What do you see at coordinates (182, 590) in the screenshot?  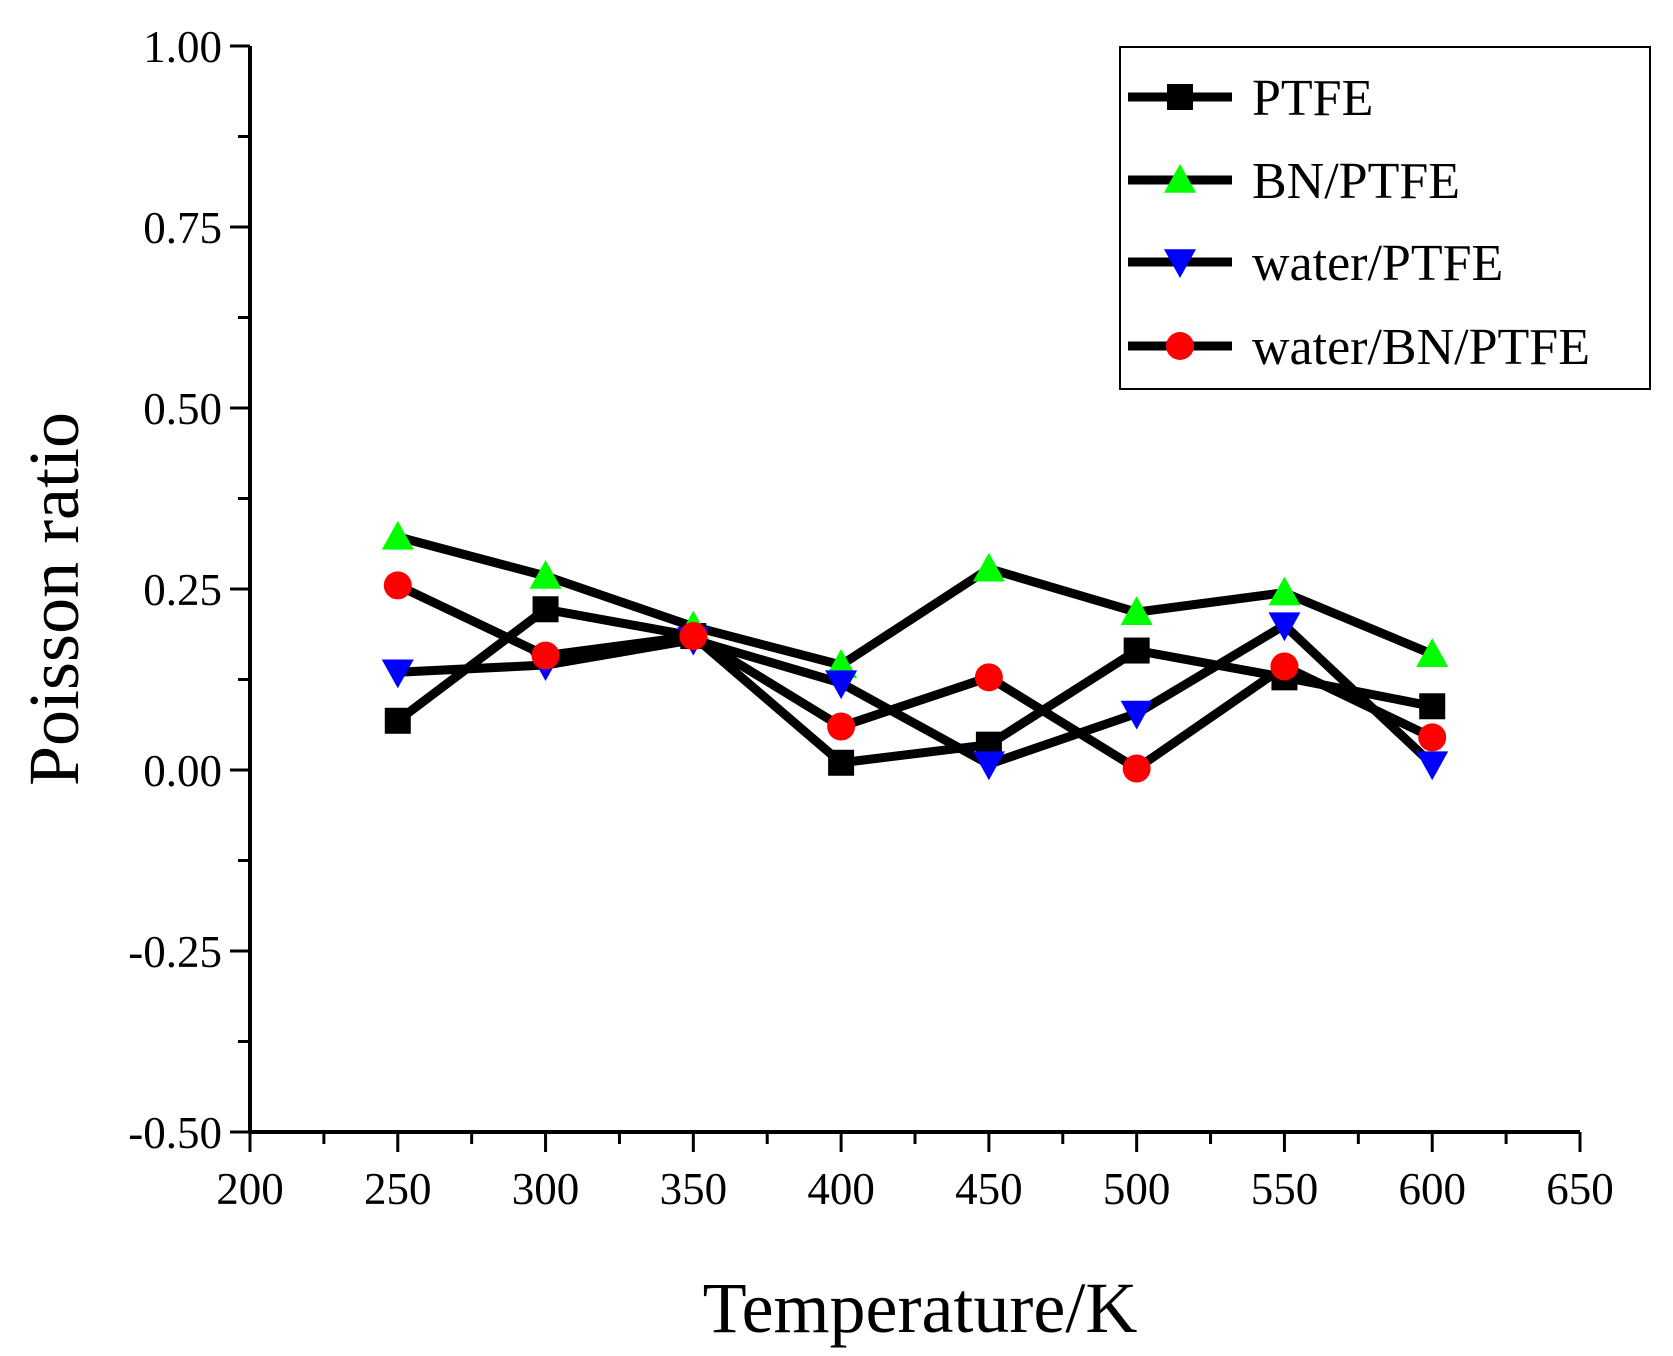 I see `y-tick-label: 0.25` at bounding box center [182, 590].